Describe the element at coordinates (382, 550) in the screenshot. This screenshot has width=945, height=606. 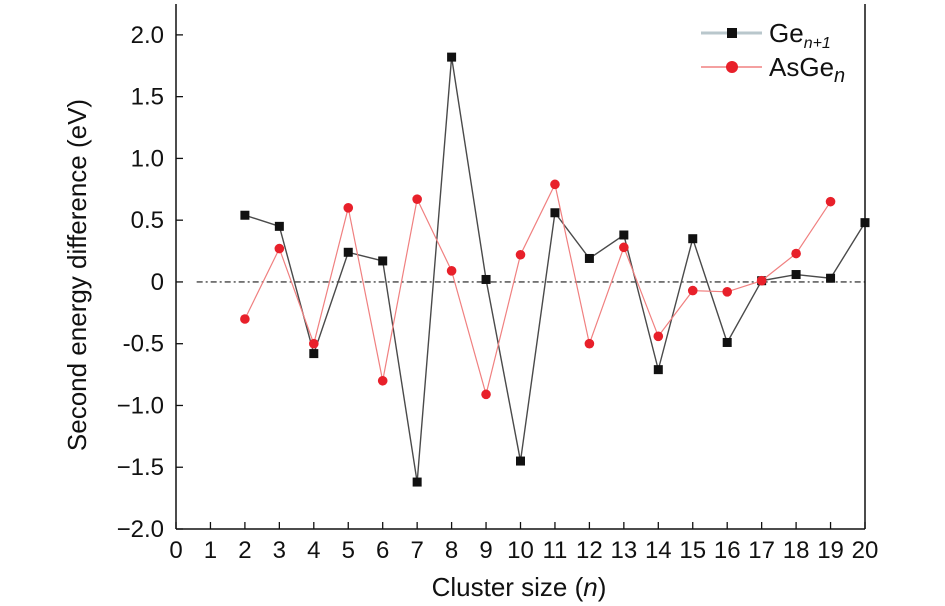
I see `x-tick-label: 6` at that location.